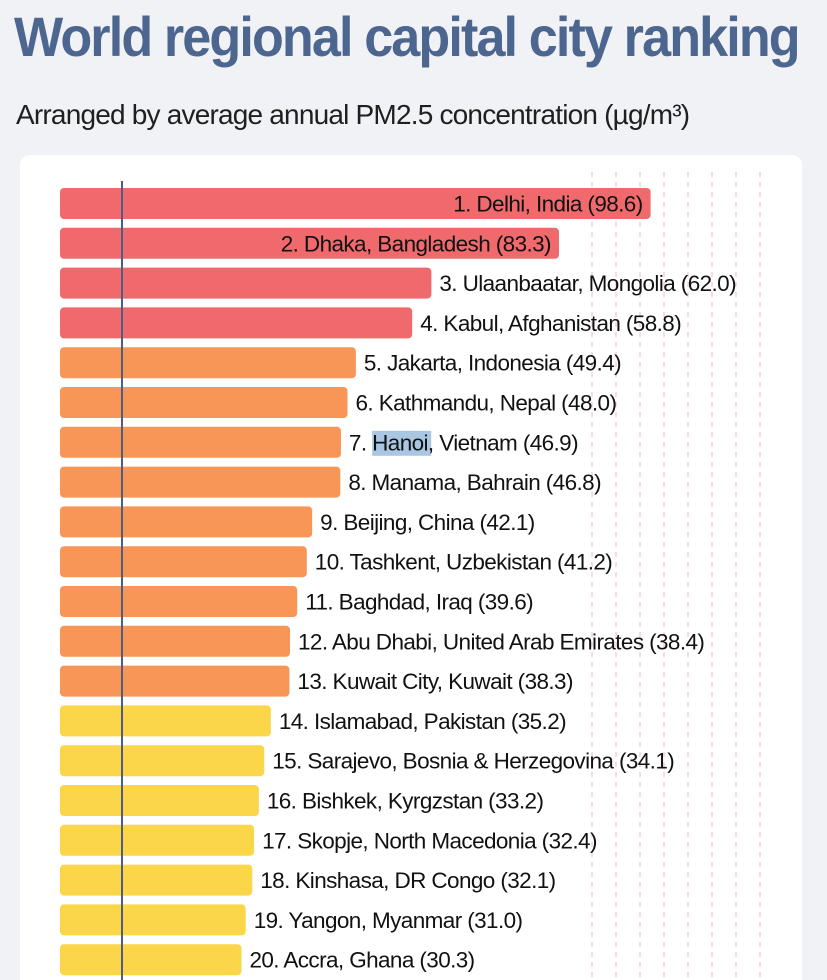 This screenshot has width=827, height=980. I want to click on bar-label-10: 10. Tashkent, Uzbekistan (41.2), so click(464, 562).